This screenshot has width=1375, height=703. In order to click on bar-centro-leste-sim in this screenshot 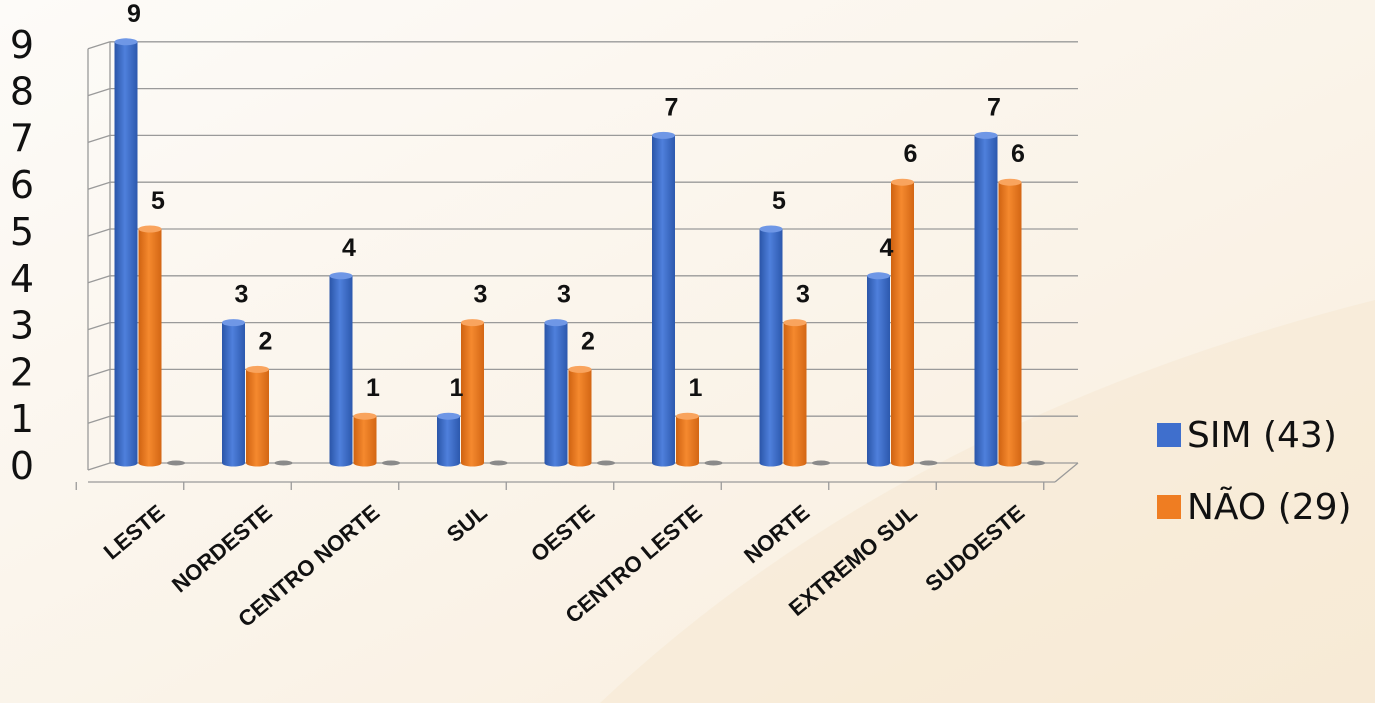, I will do `click(663, 299)`.